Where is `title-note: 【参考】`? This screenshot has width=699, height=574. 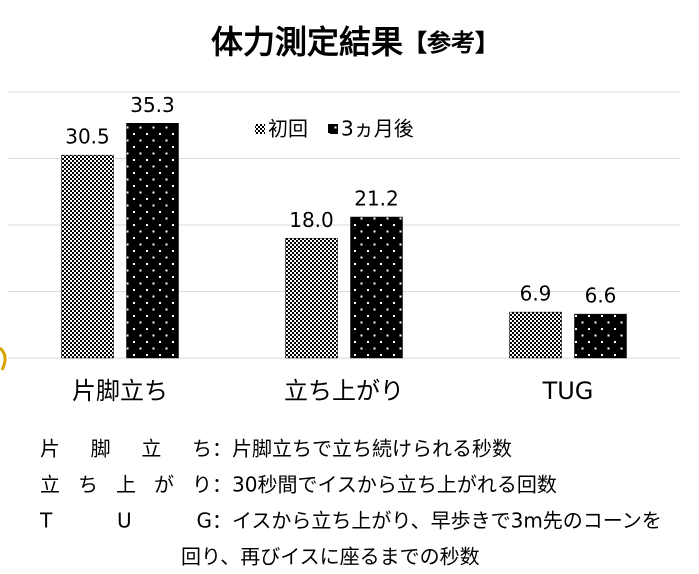
title-note: 【参考】 is located at coordinates (451, 43).